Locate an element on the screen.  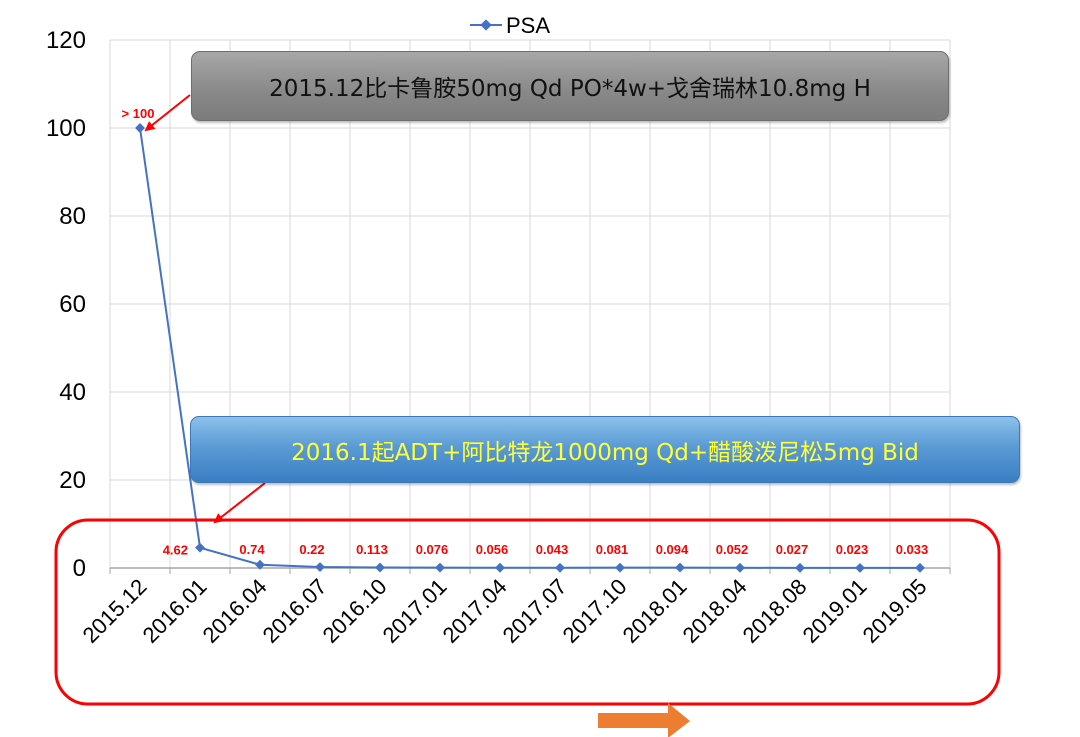
y-tick-label: 40 is located at coordinates (72, 392).